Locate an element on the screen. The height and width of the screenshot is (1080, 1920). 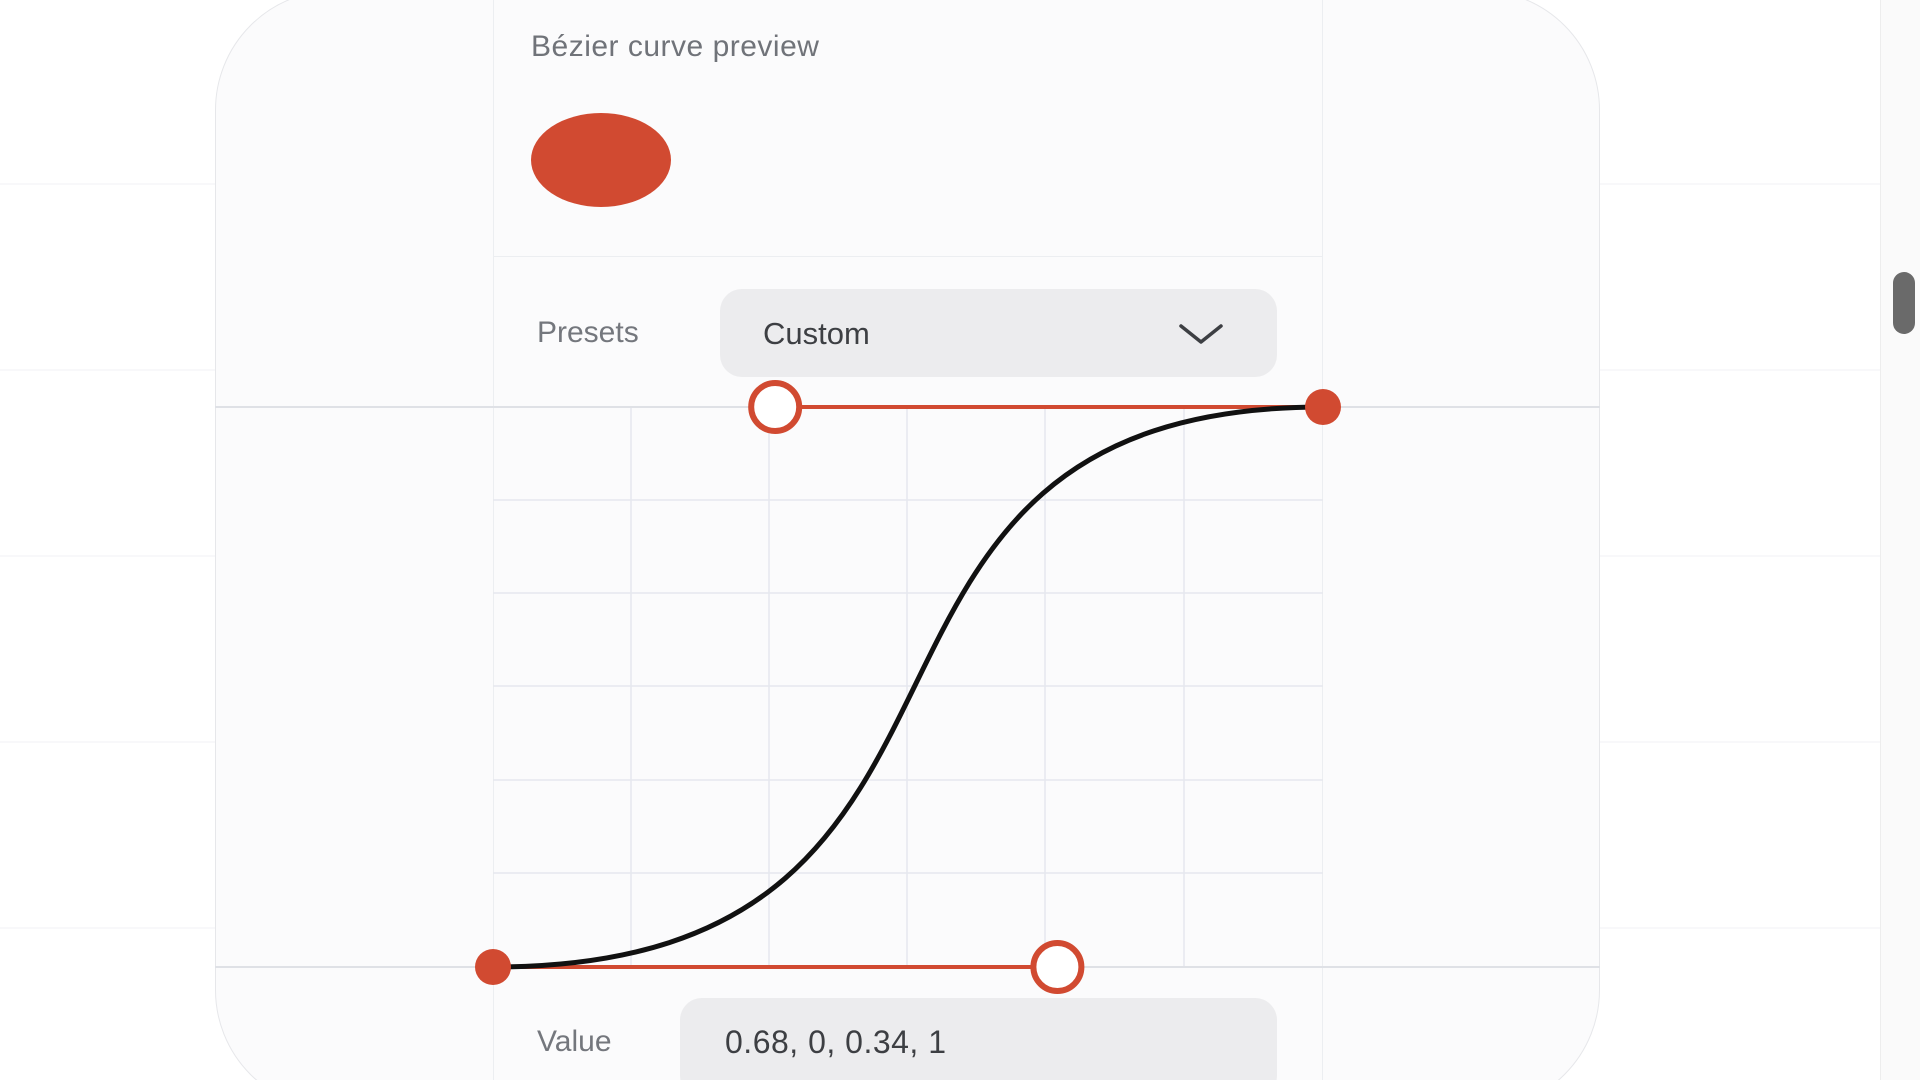
presets-label: Presets is located at coordinates (588, 332).